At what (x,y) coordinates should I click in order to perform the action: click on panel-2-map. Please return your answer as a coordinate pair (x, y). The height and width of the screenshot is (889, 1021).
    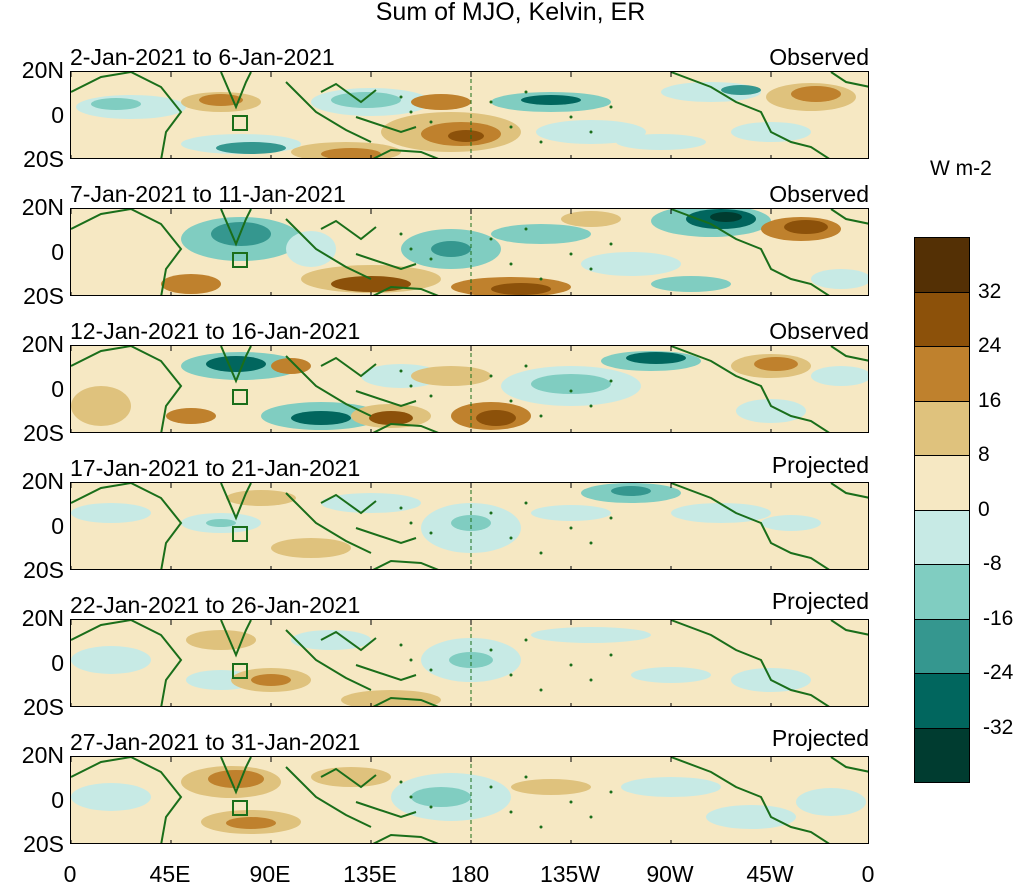
    Looking at the image, I should click on (469, 252).